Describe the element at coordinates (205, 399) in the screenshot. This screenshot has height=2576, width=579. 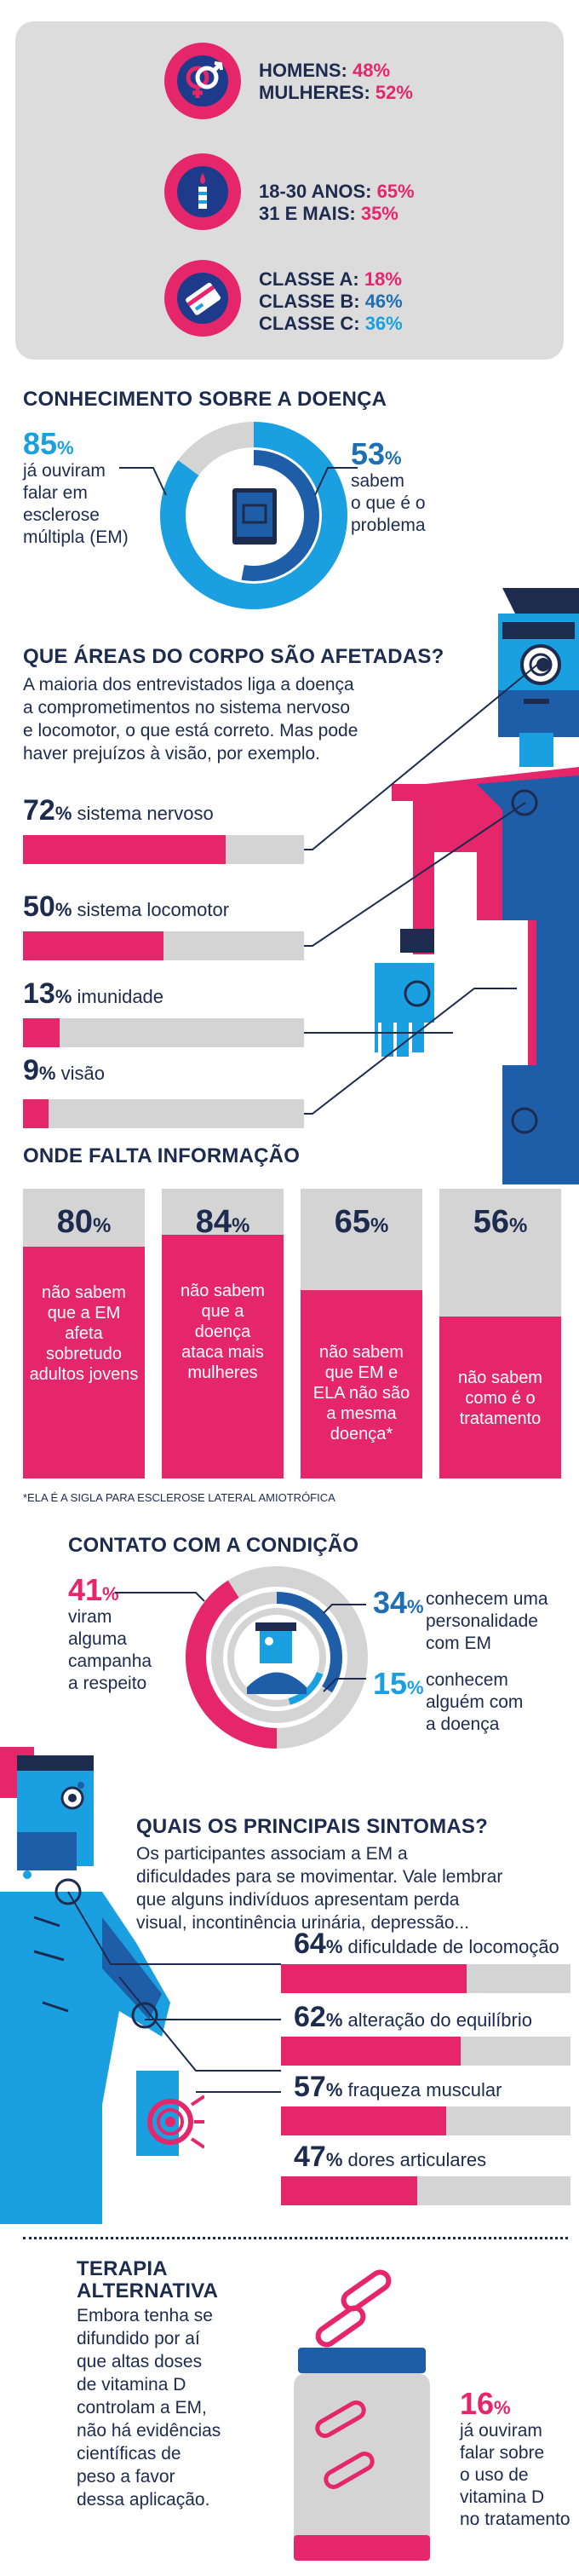
I see `knowledge-title: CONHECIMENTO SOBRE A DOENÇA` at that location.